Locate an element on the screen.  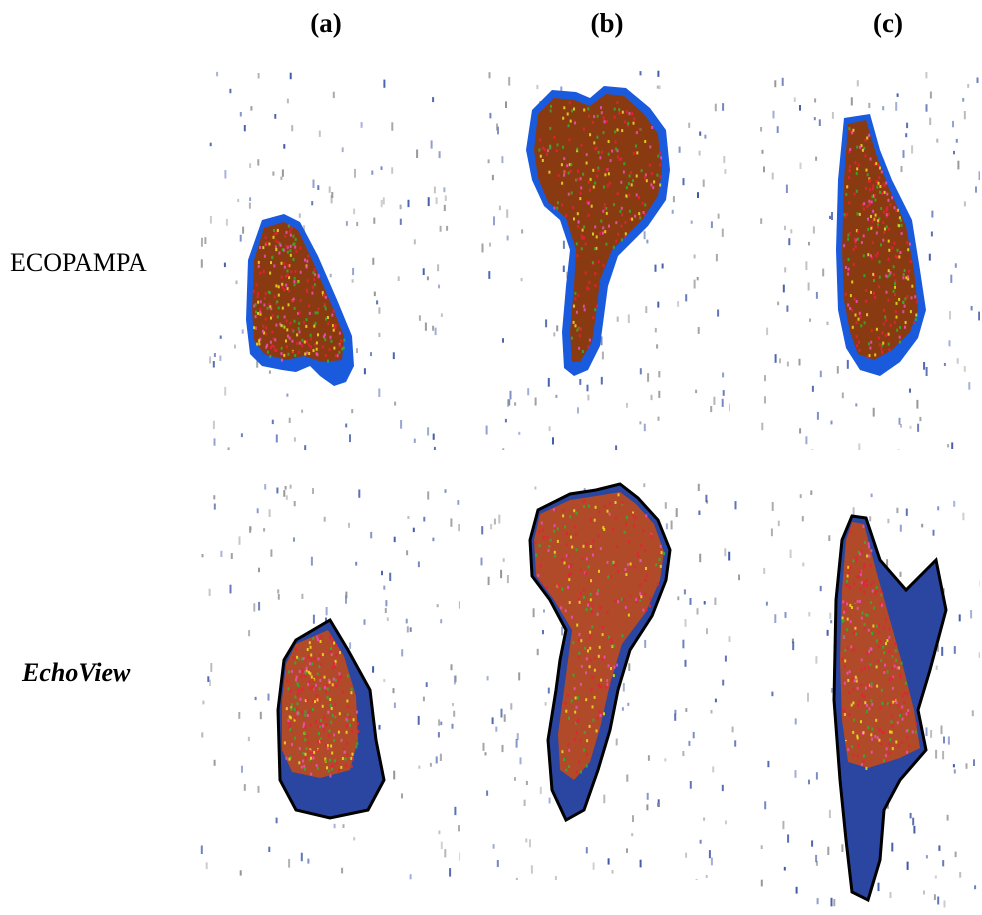
column-label-c: (c) is located at coordinates (888, 23).